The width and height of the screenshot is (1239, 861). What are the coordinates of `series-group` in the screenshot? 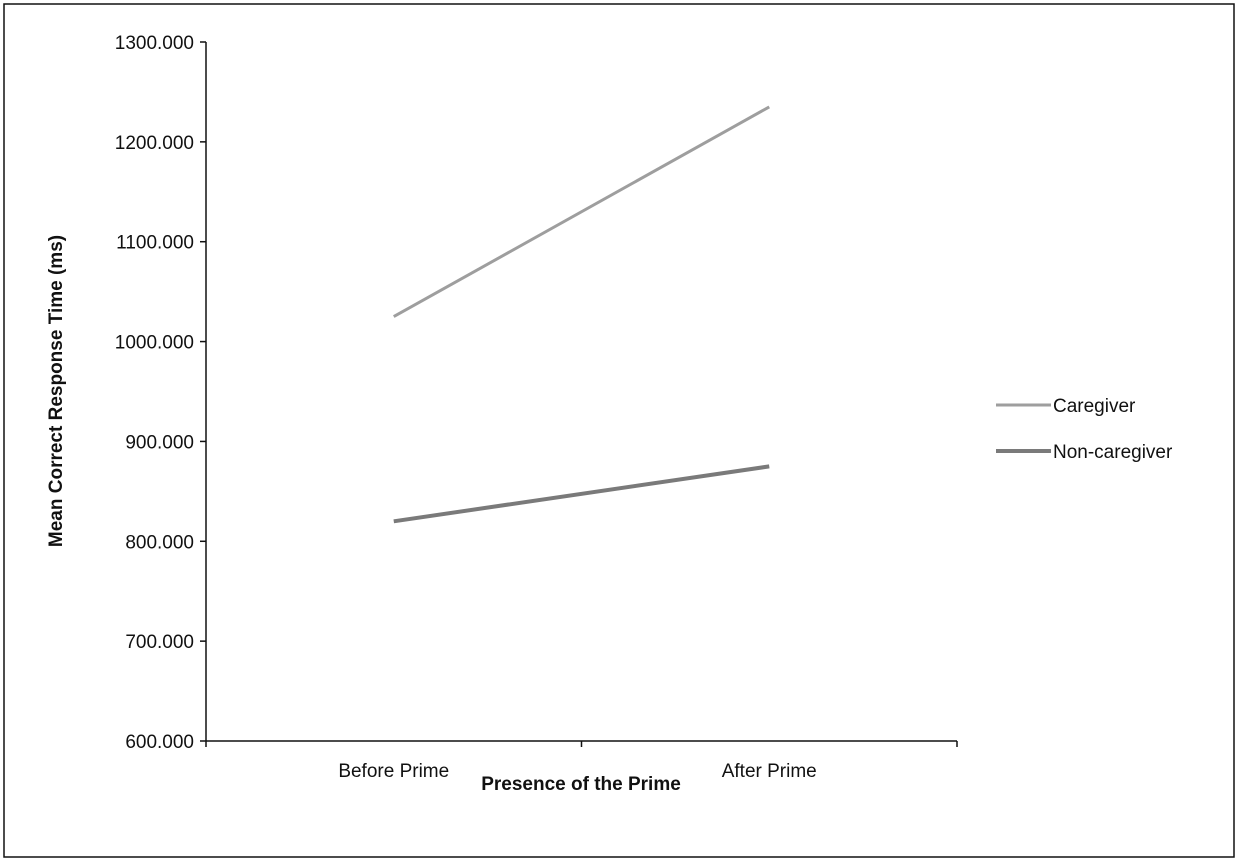 It's located at (581, 314).